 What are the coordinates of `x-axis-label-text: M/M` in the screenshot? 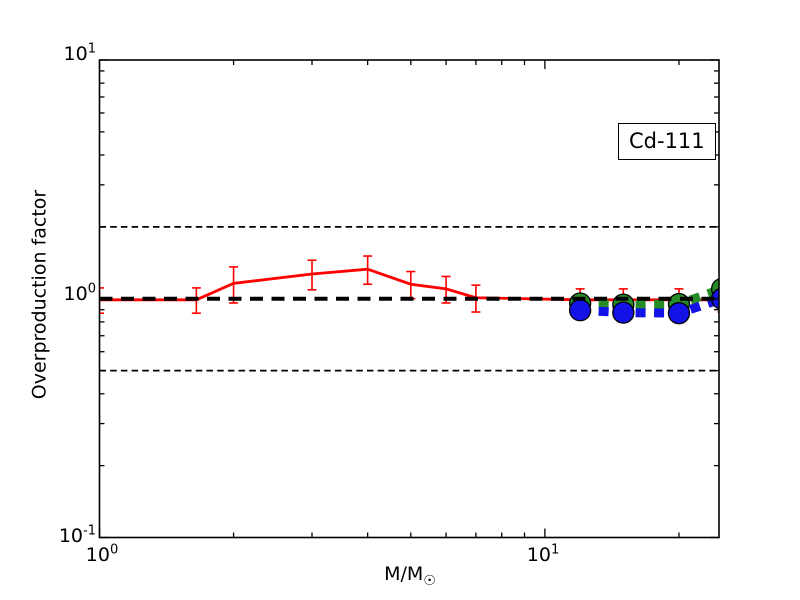 It's located at (404, 574).